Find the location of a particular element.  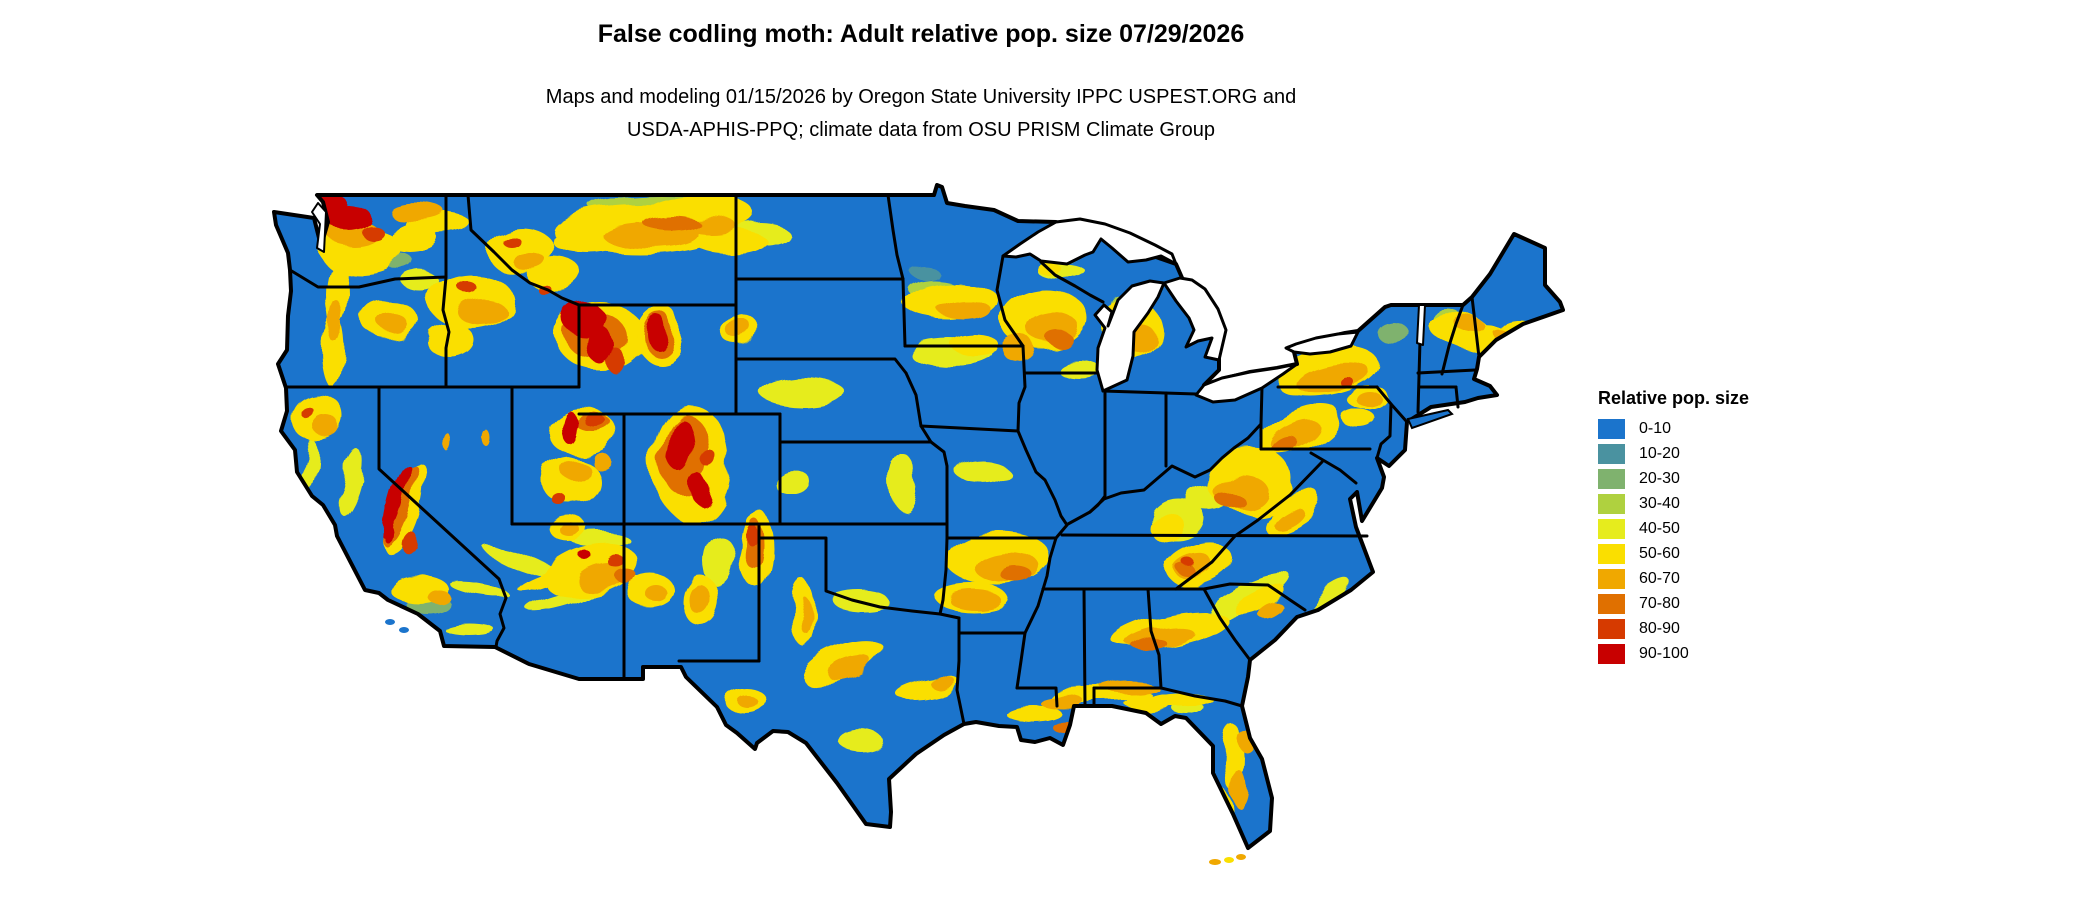

legend-item: 90-100 is located at coordinates (1673, 654).